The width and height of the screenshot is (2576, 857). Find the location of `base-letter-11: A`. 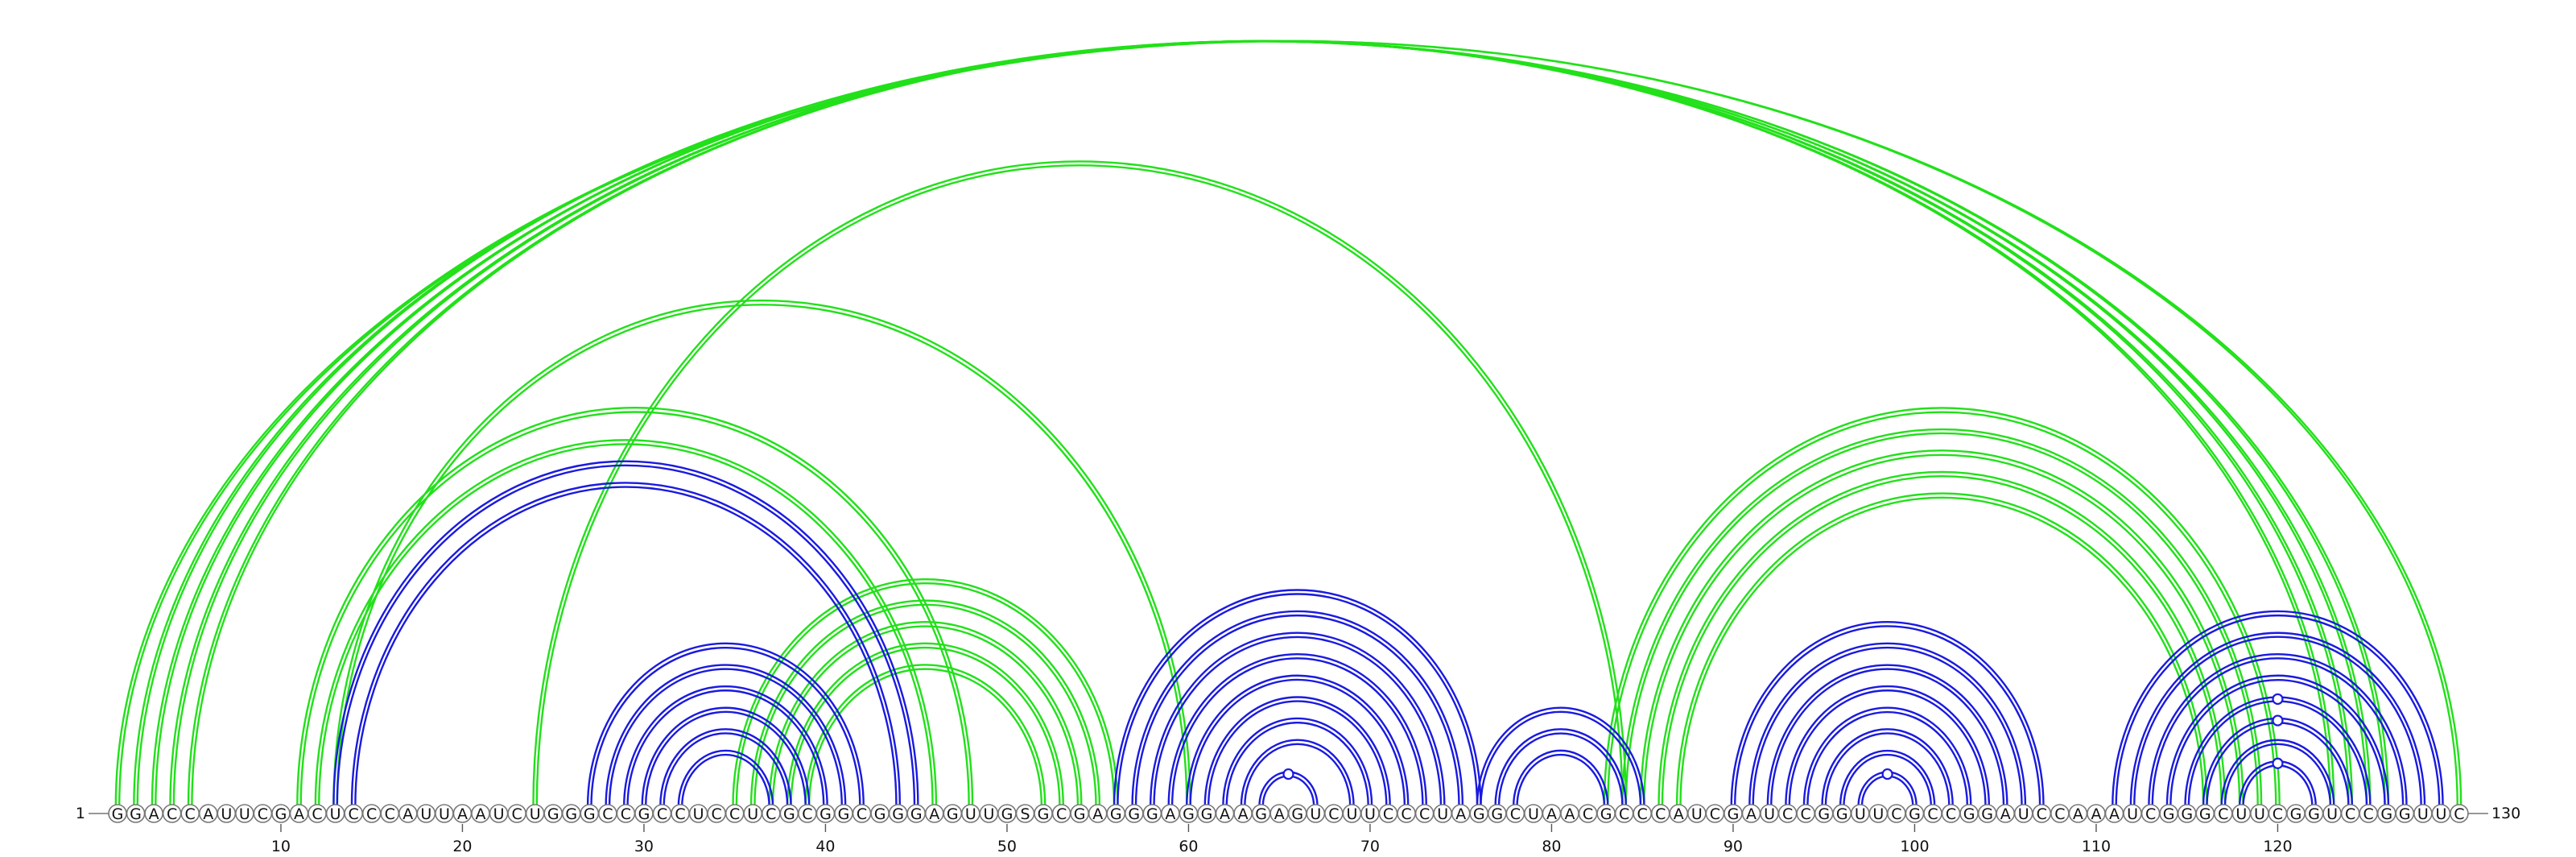

base-letter-11: A is located at coordinates (299, 814).